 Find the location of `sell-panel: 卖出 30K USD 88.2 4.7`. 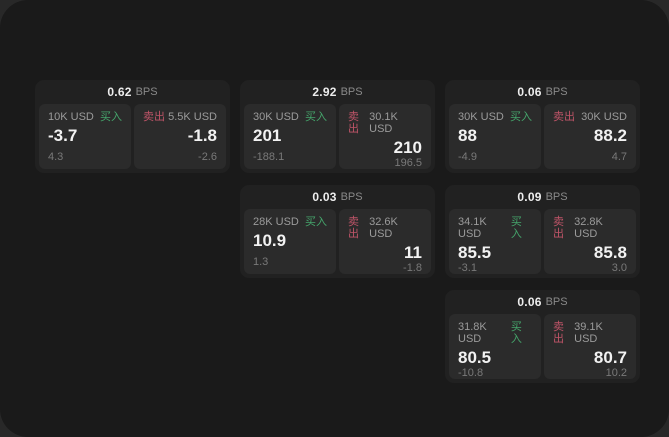

sell-panel: 卖出 30K USD 88.2 4.7 is located at coordinates (590, 136).